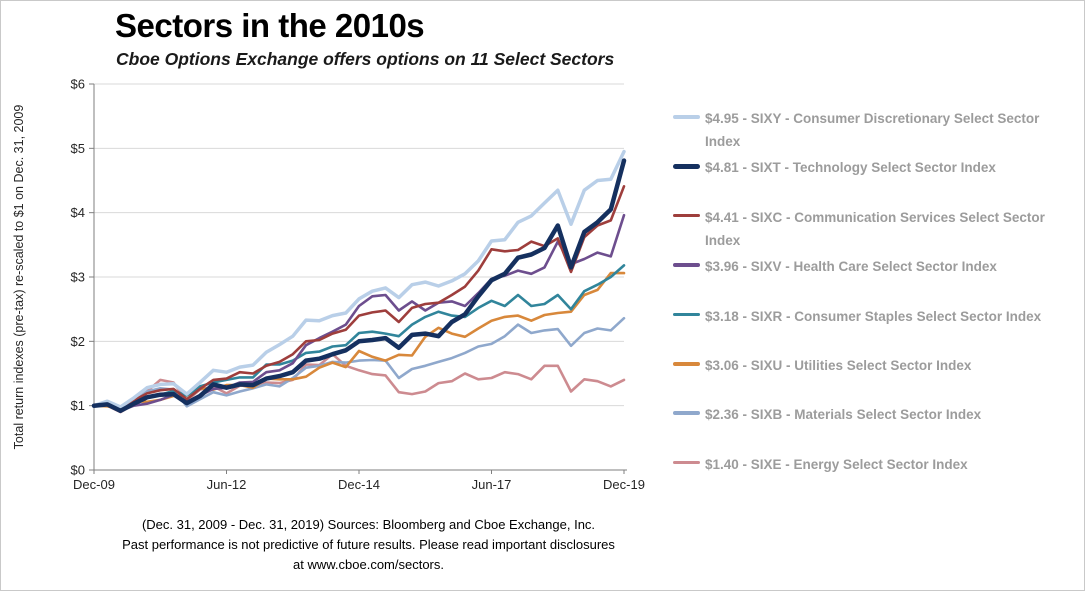 Image resolution: width=1085 pixels, height=591 pixels. I want to click on footnote-url: at www.cboe.com/sectors., so click(368, 564).